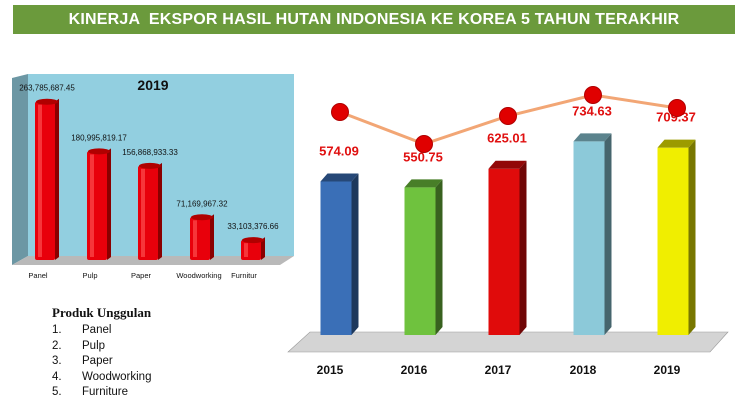  I want to click on data-label: 180,995,819.17, so click(99, 137).